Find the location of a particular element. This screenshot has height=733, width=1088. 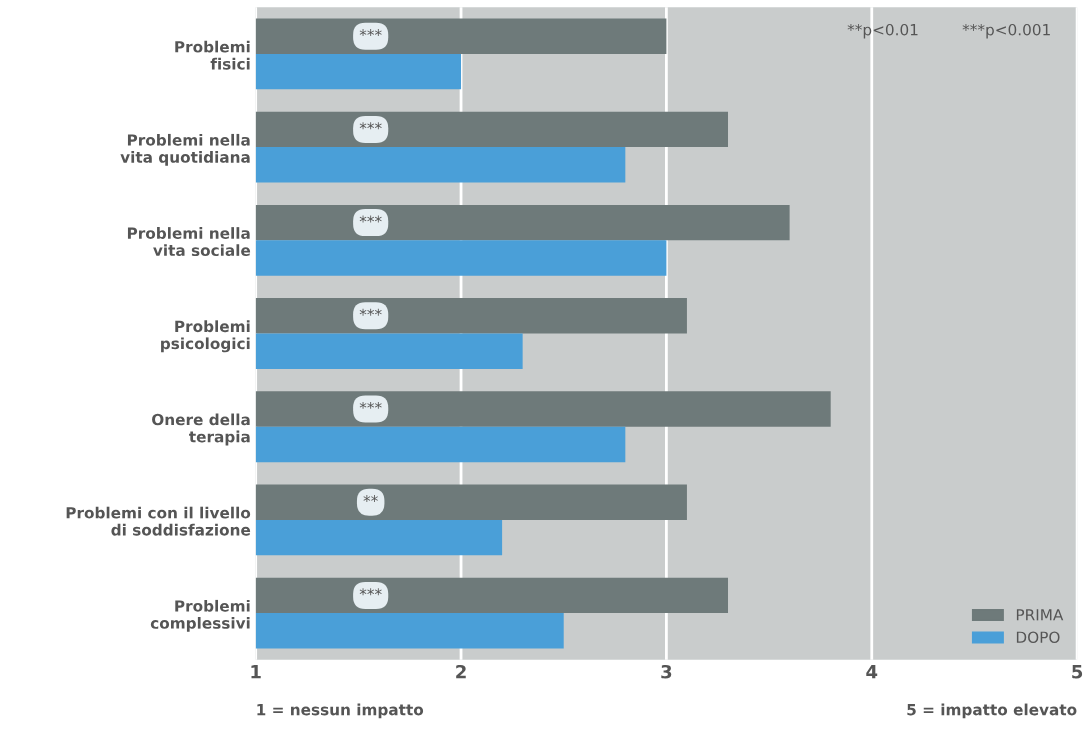

y-tick-label: Onere della terapia is located at coordinates (201, 429).